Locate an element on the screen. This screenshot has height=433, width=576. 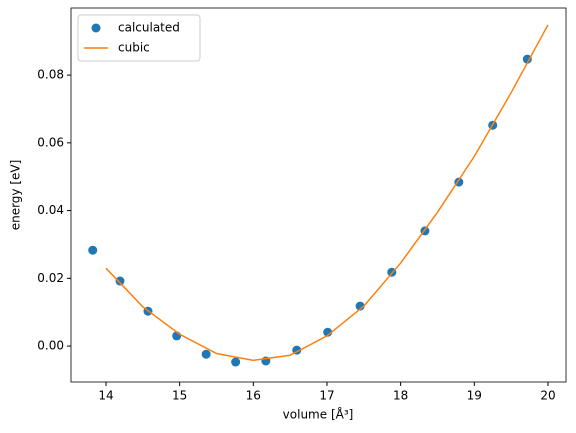
x-tick-label: 18 is located at coordinates (400, 396).